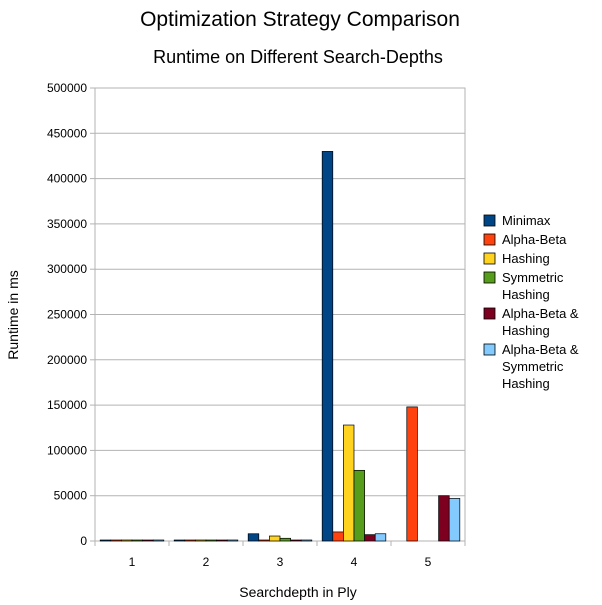  I want to click on legend-label-4: Alpha-Beta & Hashing, so click(540, 322).